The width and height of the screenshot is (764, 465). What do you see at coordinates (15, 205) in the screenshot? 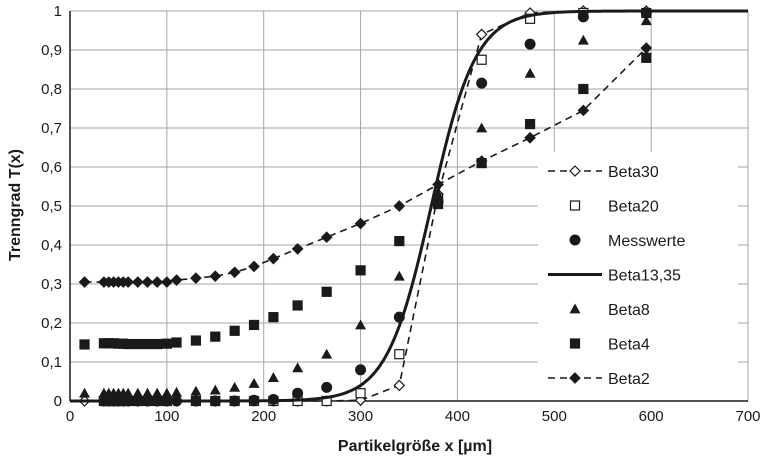
I see `y-axis-label: Trenngrad T(x)` at bounding box center [15, 205].